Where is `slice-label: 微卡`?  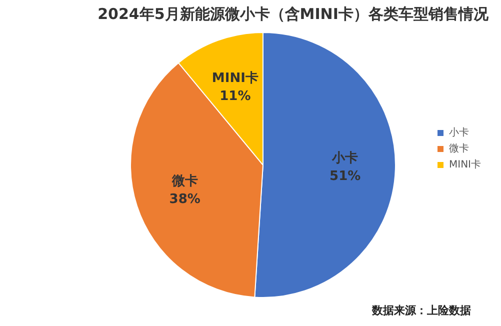
slice-label: 微卡 is located at coordinates (184, 181).